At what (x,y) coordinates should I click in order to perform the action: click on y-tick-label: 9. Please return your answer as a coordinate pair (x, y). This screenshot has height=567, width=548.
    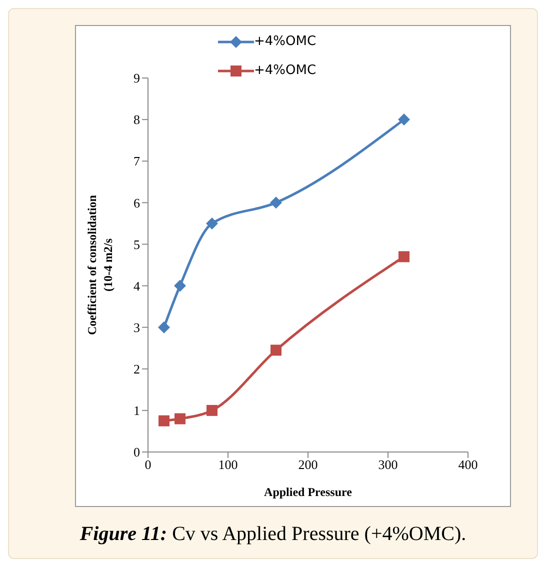
    Looking at the image, I should click on (137, 78).